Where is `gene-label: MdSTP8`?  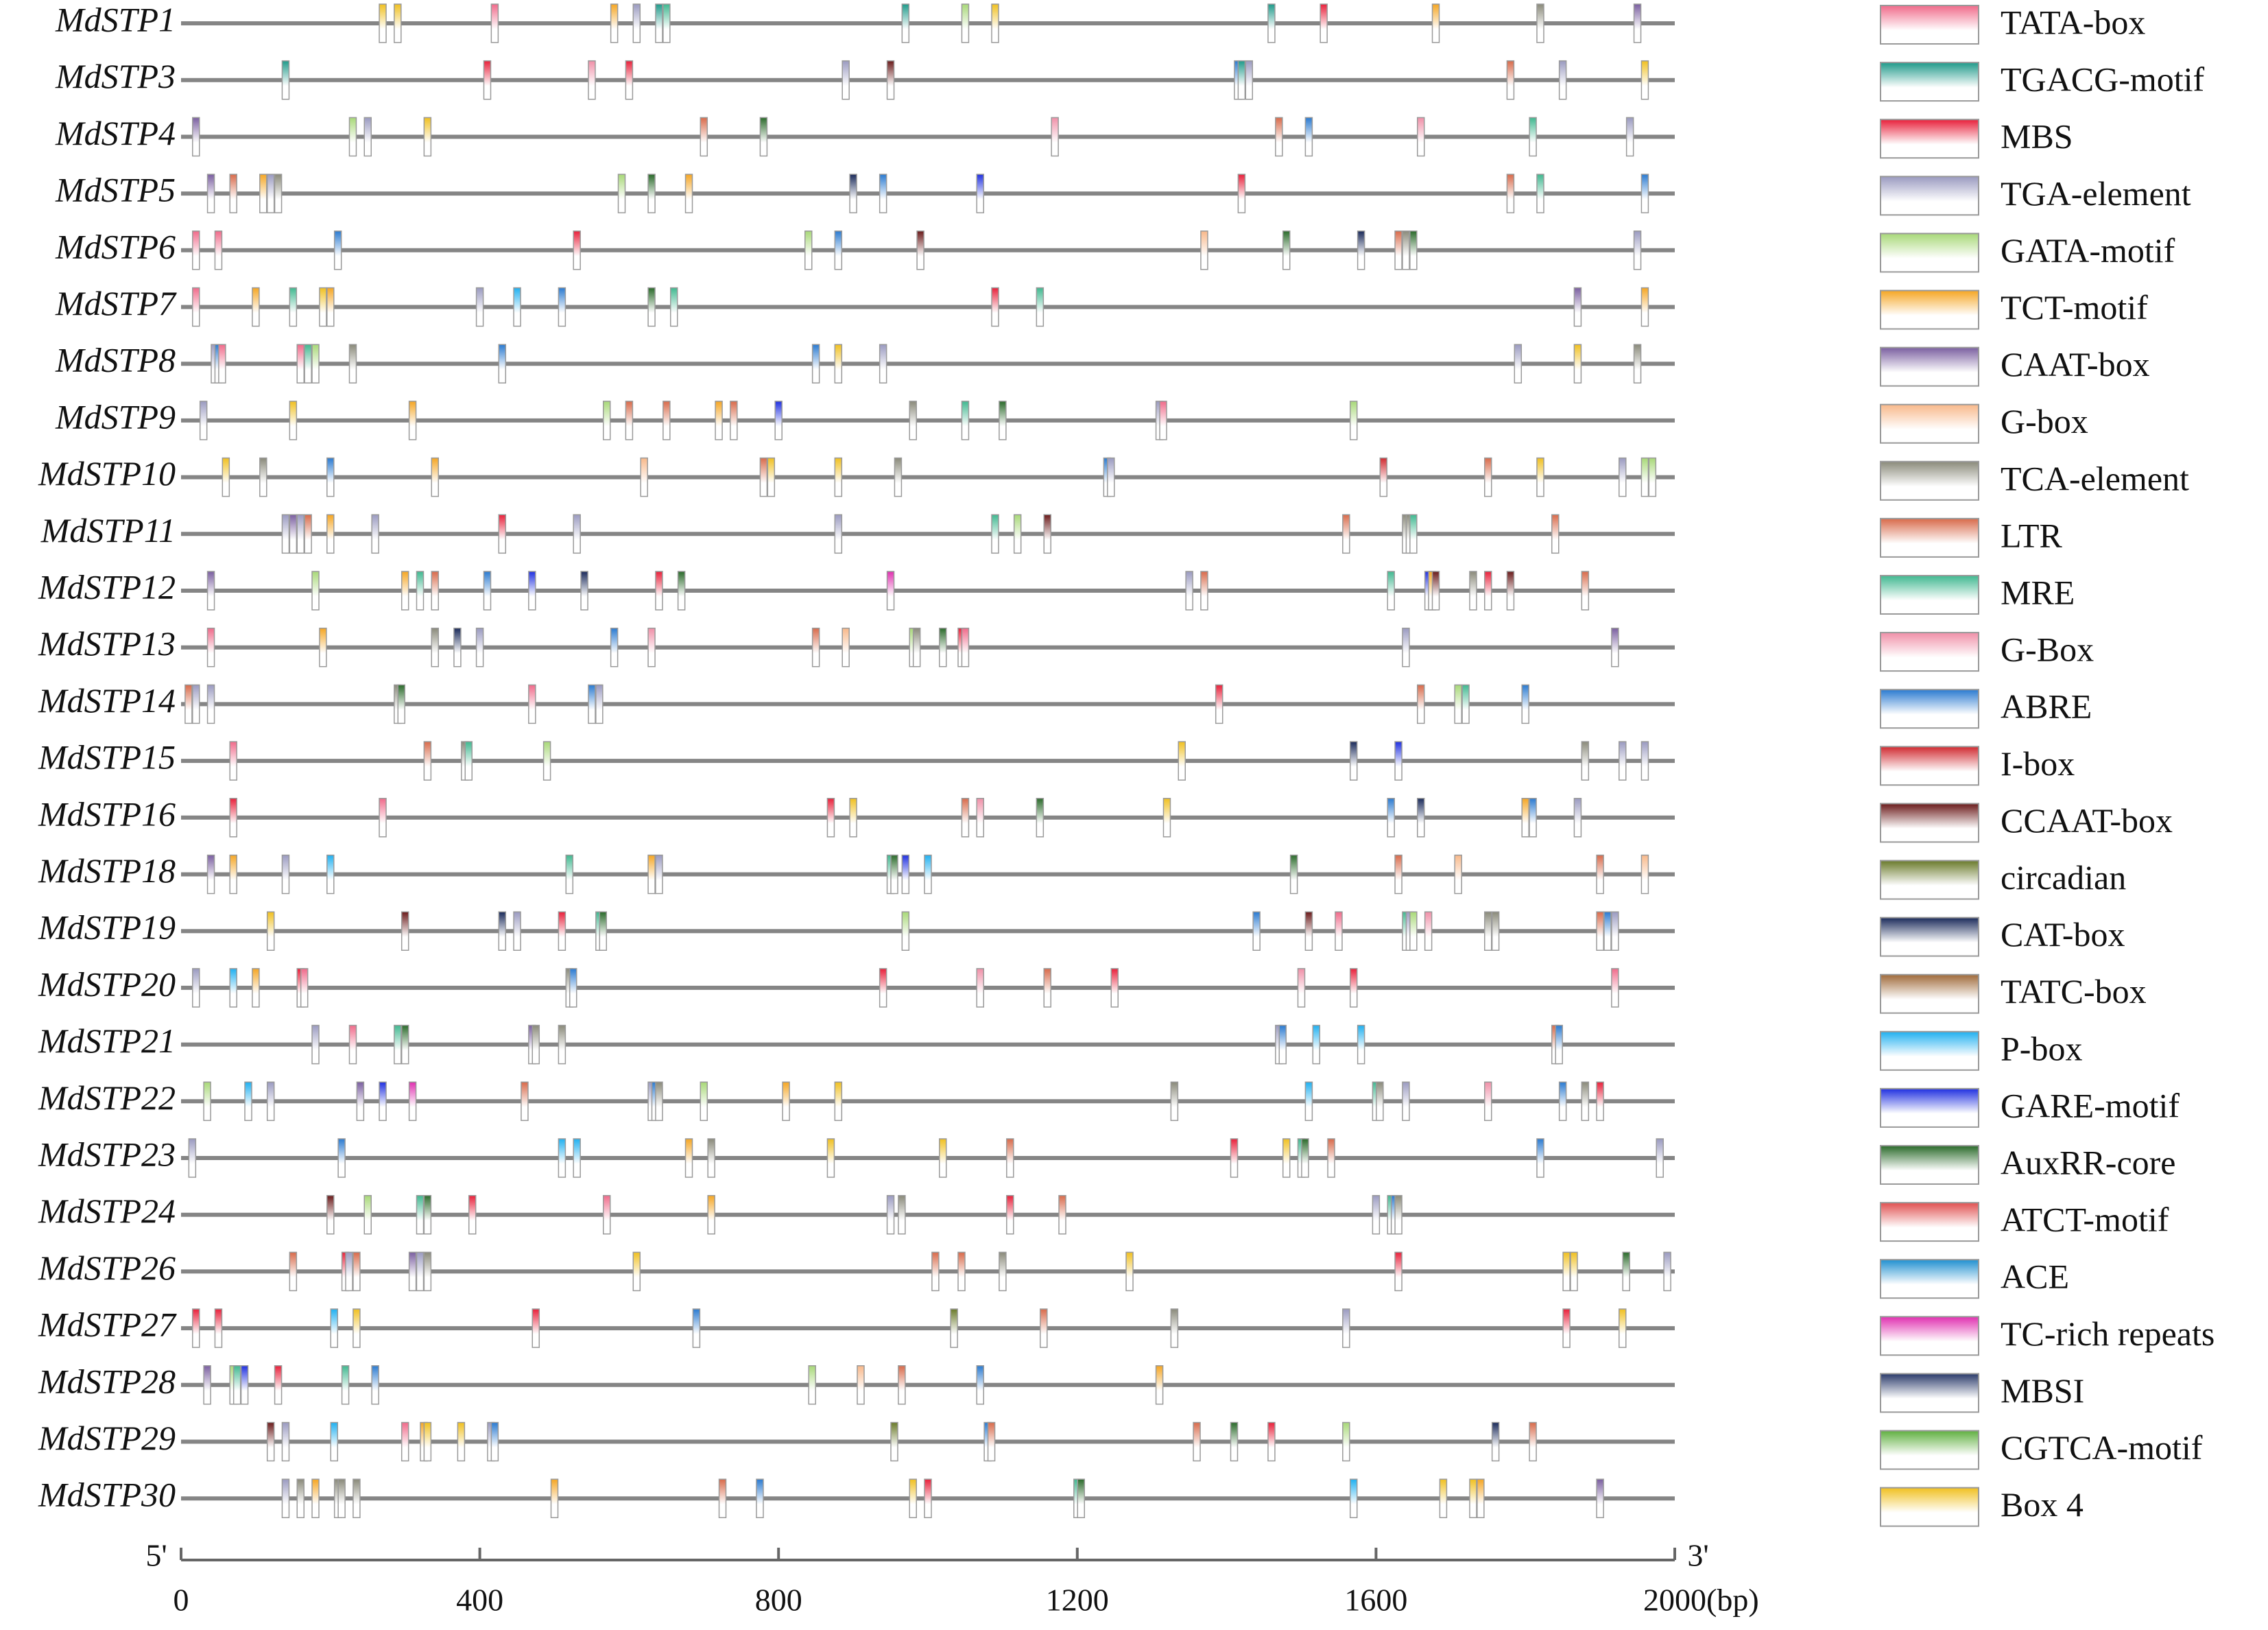 gene-label: MdSTP8 is located at coordinates (115, 360).